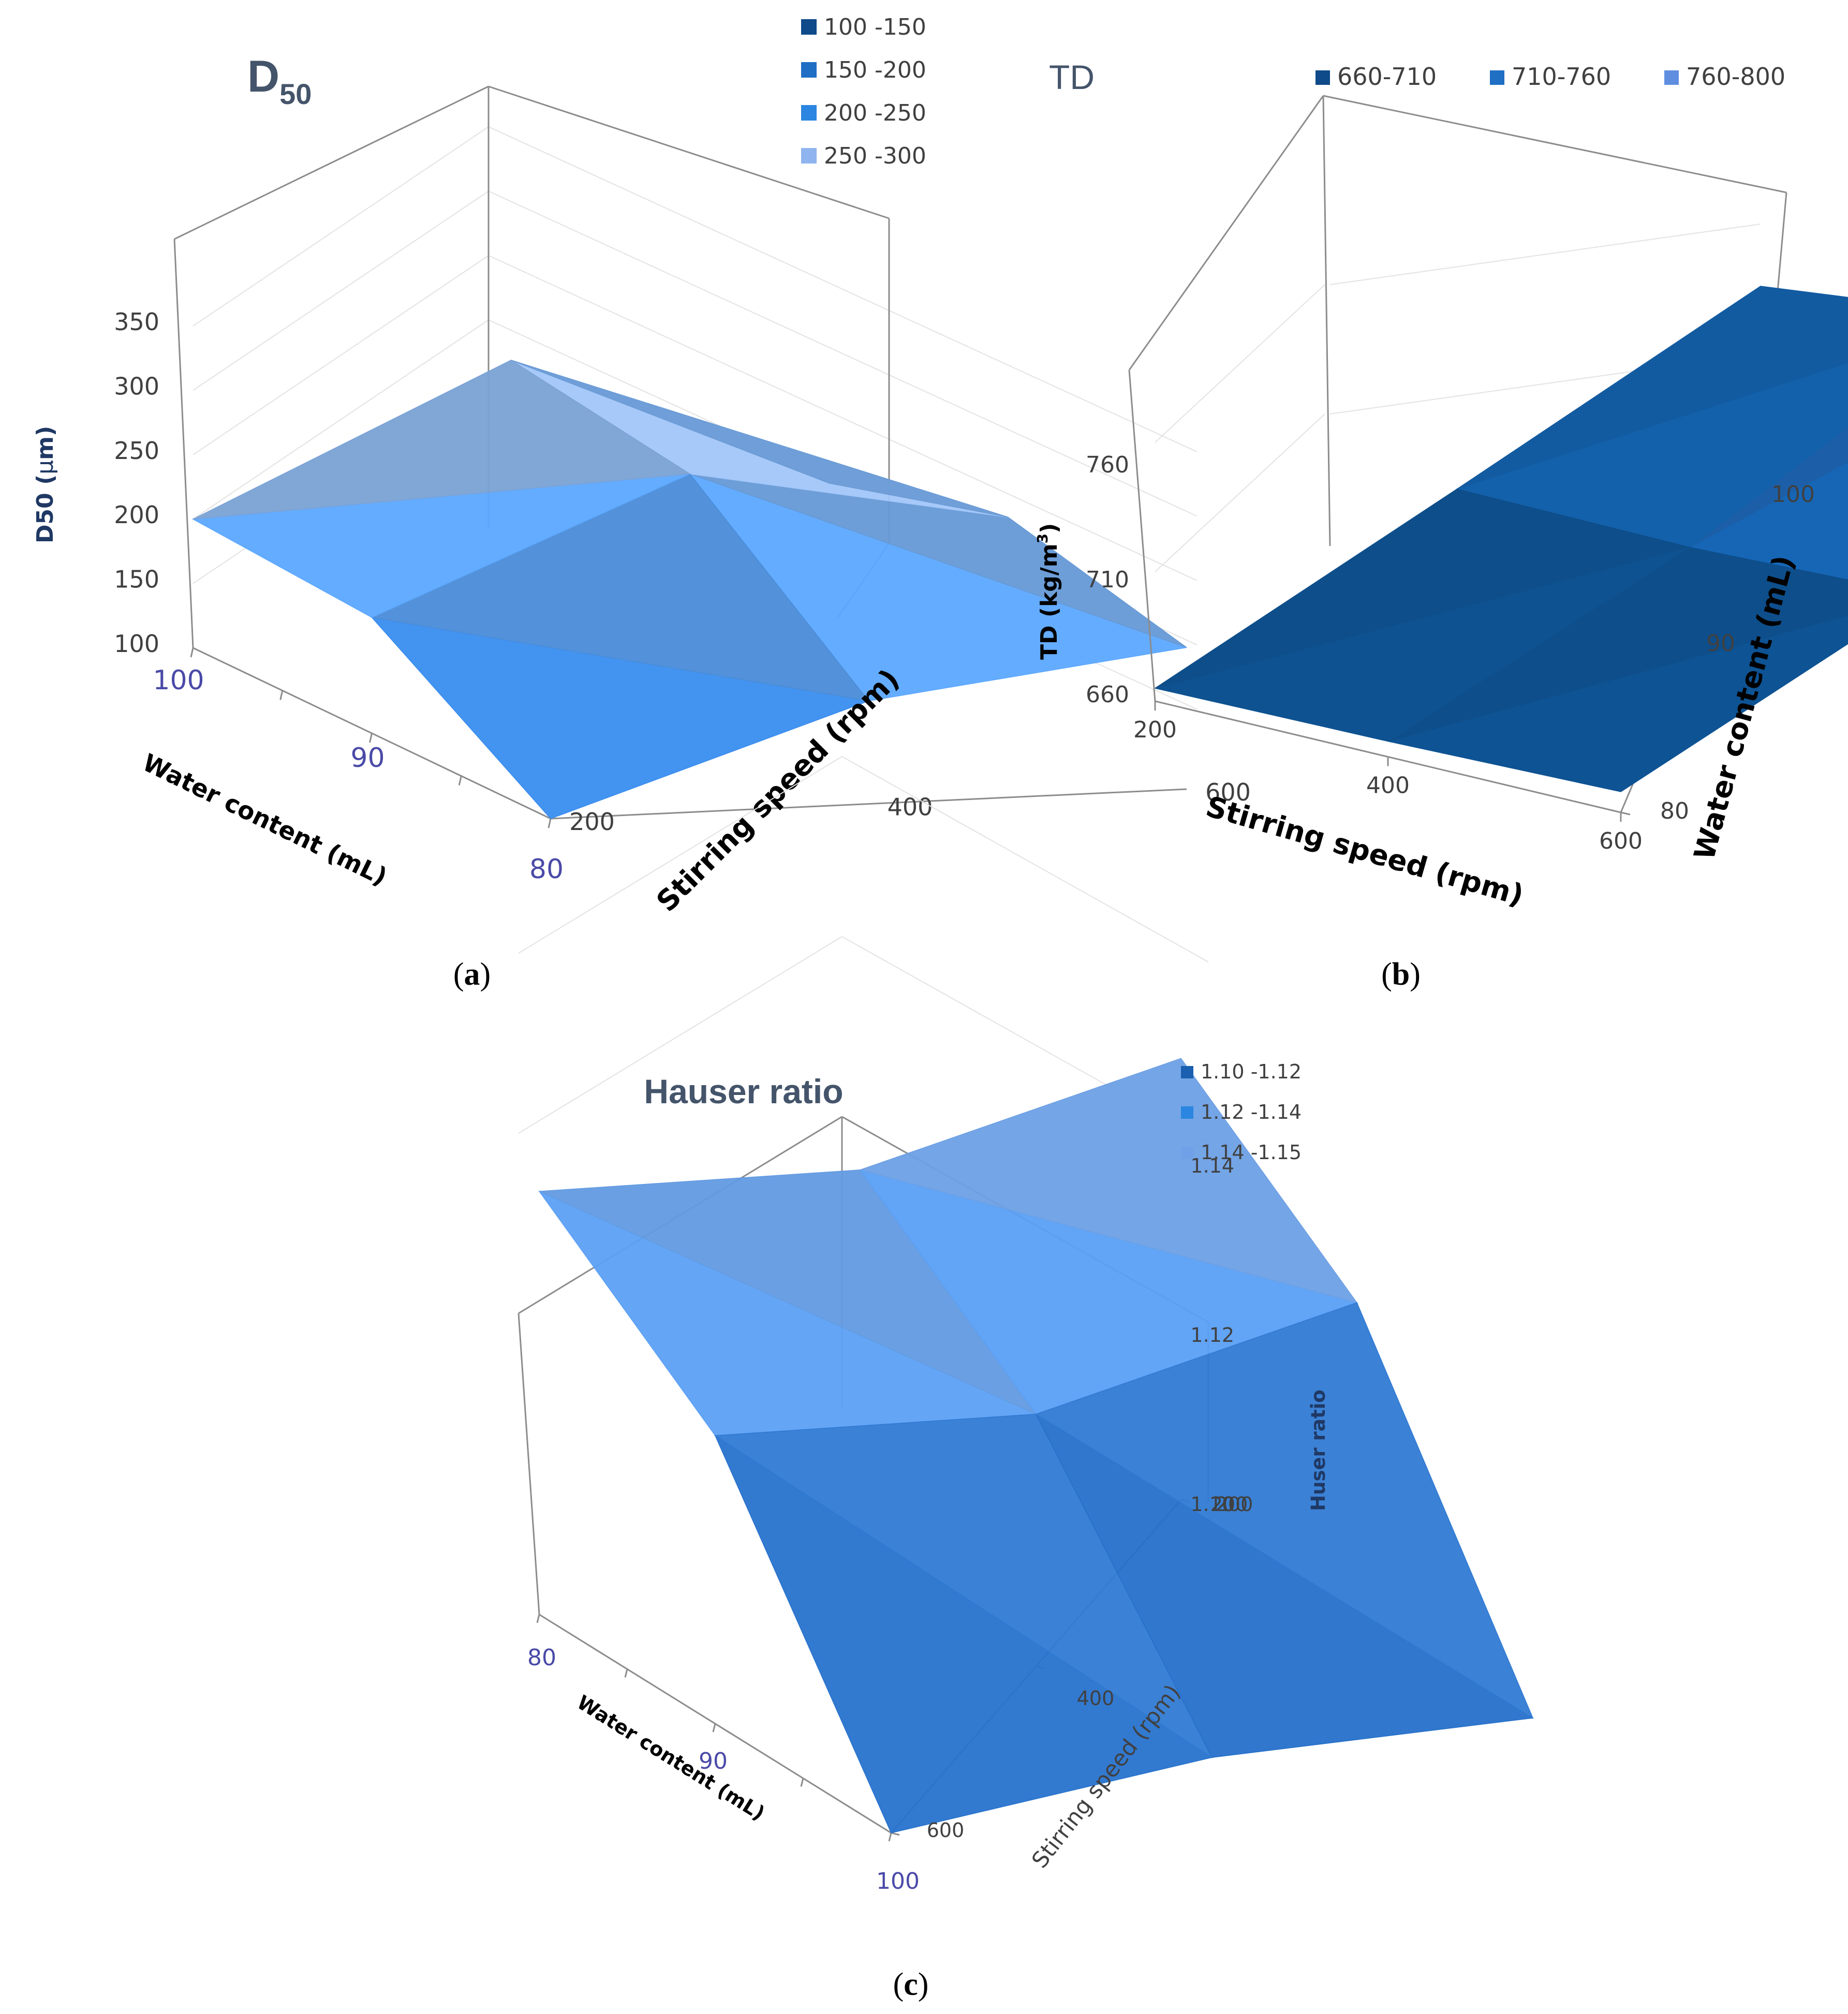  I want to click on legend-label: 1.10 -1.12, so click(1251, 1071).